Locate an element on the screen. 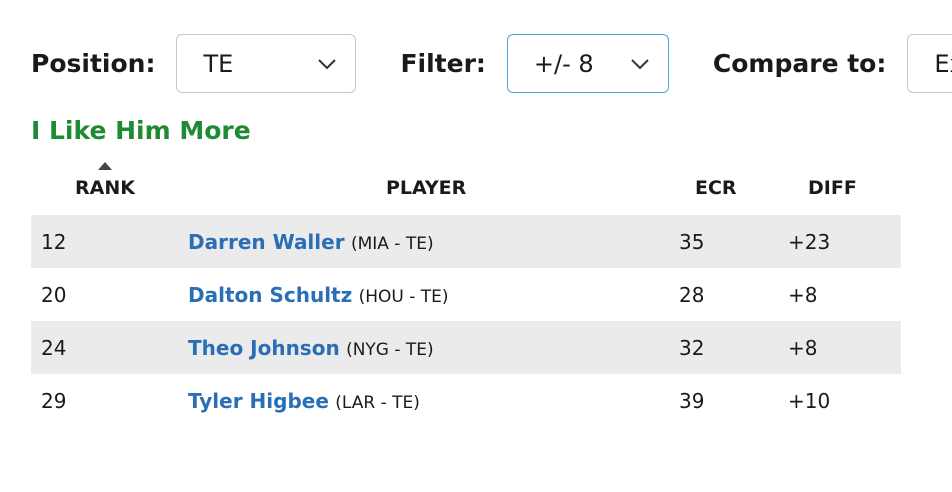 The height and width of the screenshot is (492, 952). filter-label: Filter: is located at coordinates (443, 63).